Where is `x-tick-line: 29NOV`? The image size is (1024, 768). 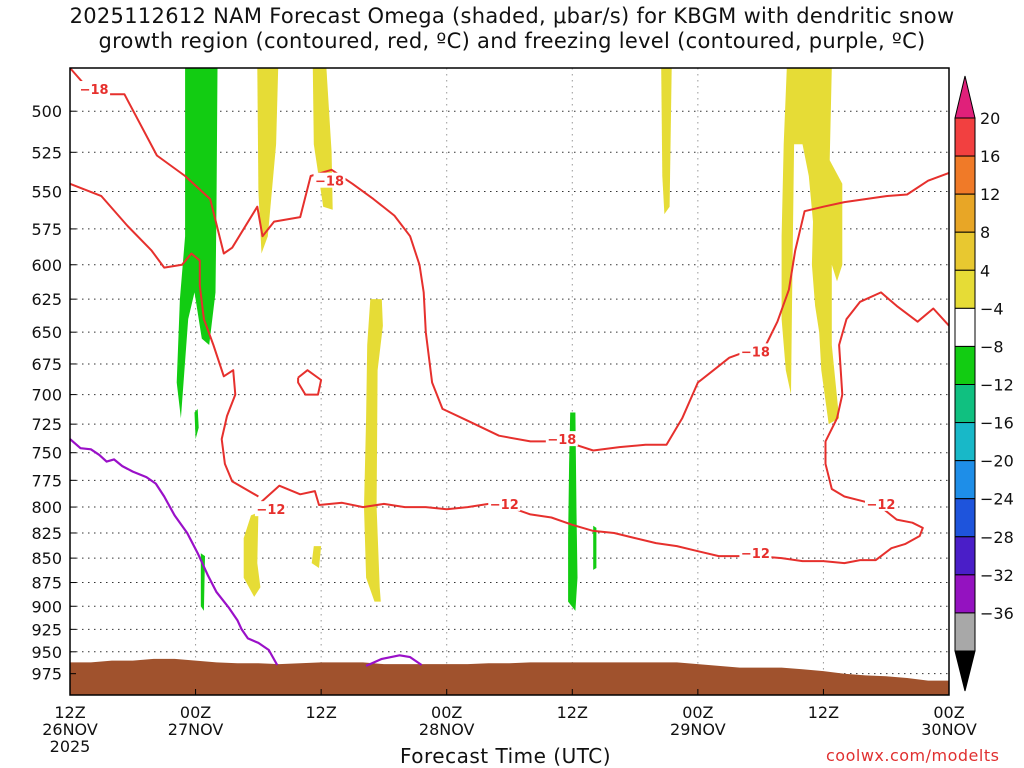 x-tick-line: 29NOV is located at coordinates (698, 729).